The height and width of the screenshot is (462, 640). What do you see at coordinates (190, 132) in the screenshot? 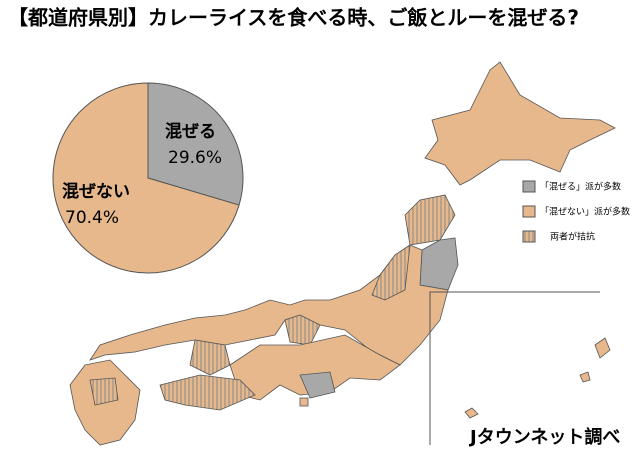
I see `slice-label: 混ぜる` at bounding box center [190, 132].